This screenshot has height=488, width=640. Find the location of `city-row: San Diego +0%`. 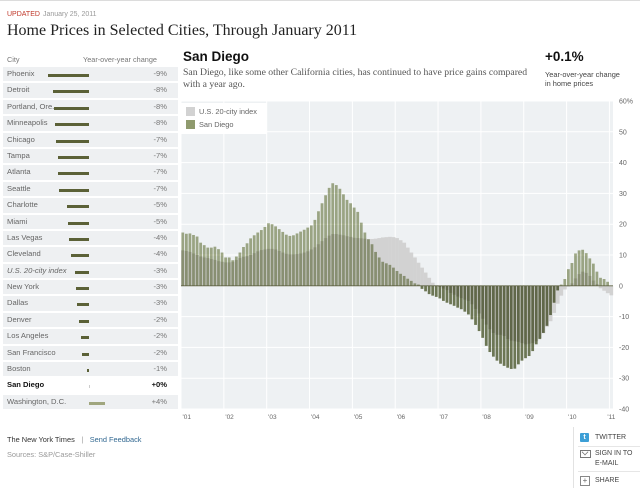

city-row: San Diego +0% is located at coordinates (90, 385).